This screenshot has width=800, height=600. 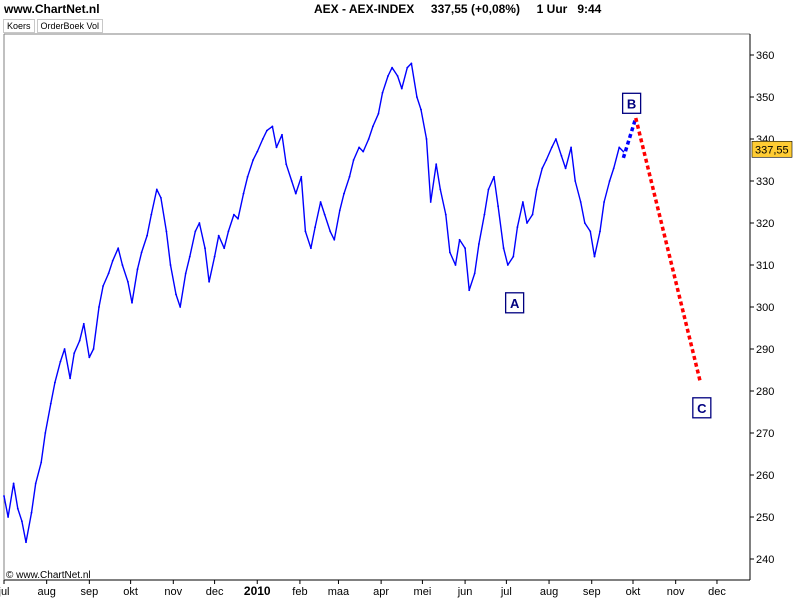 What do you see at coordinates (631, 103) in the screenshot?
I see `wave-label-text: B` at bounding box center [631, 103].